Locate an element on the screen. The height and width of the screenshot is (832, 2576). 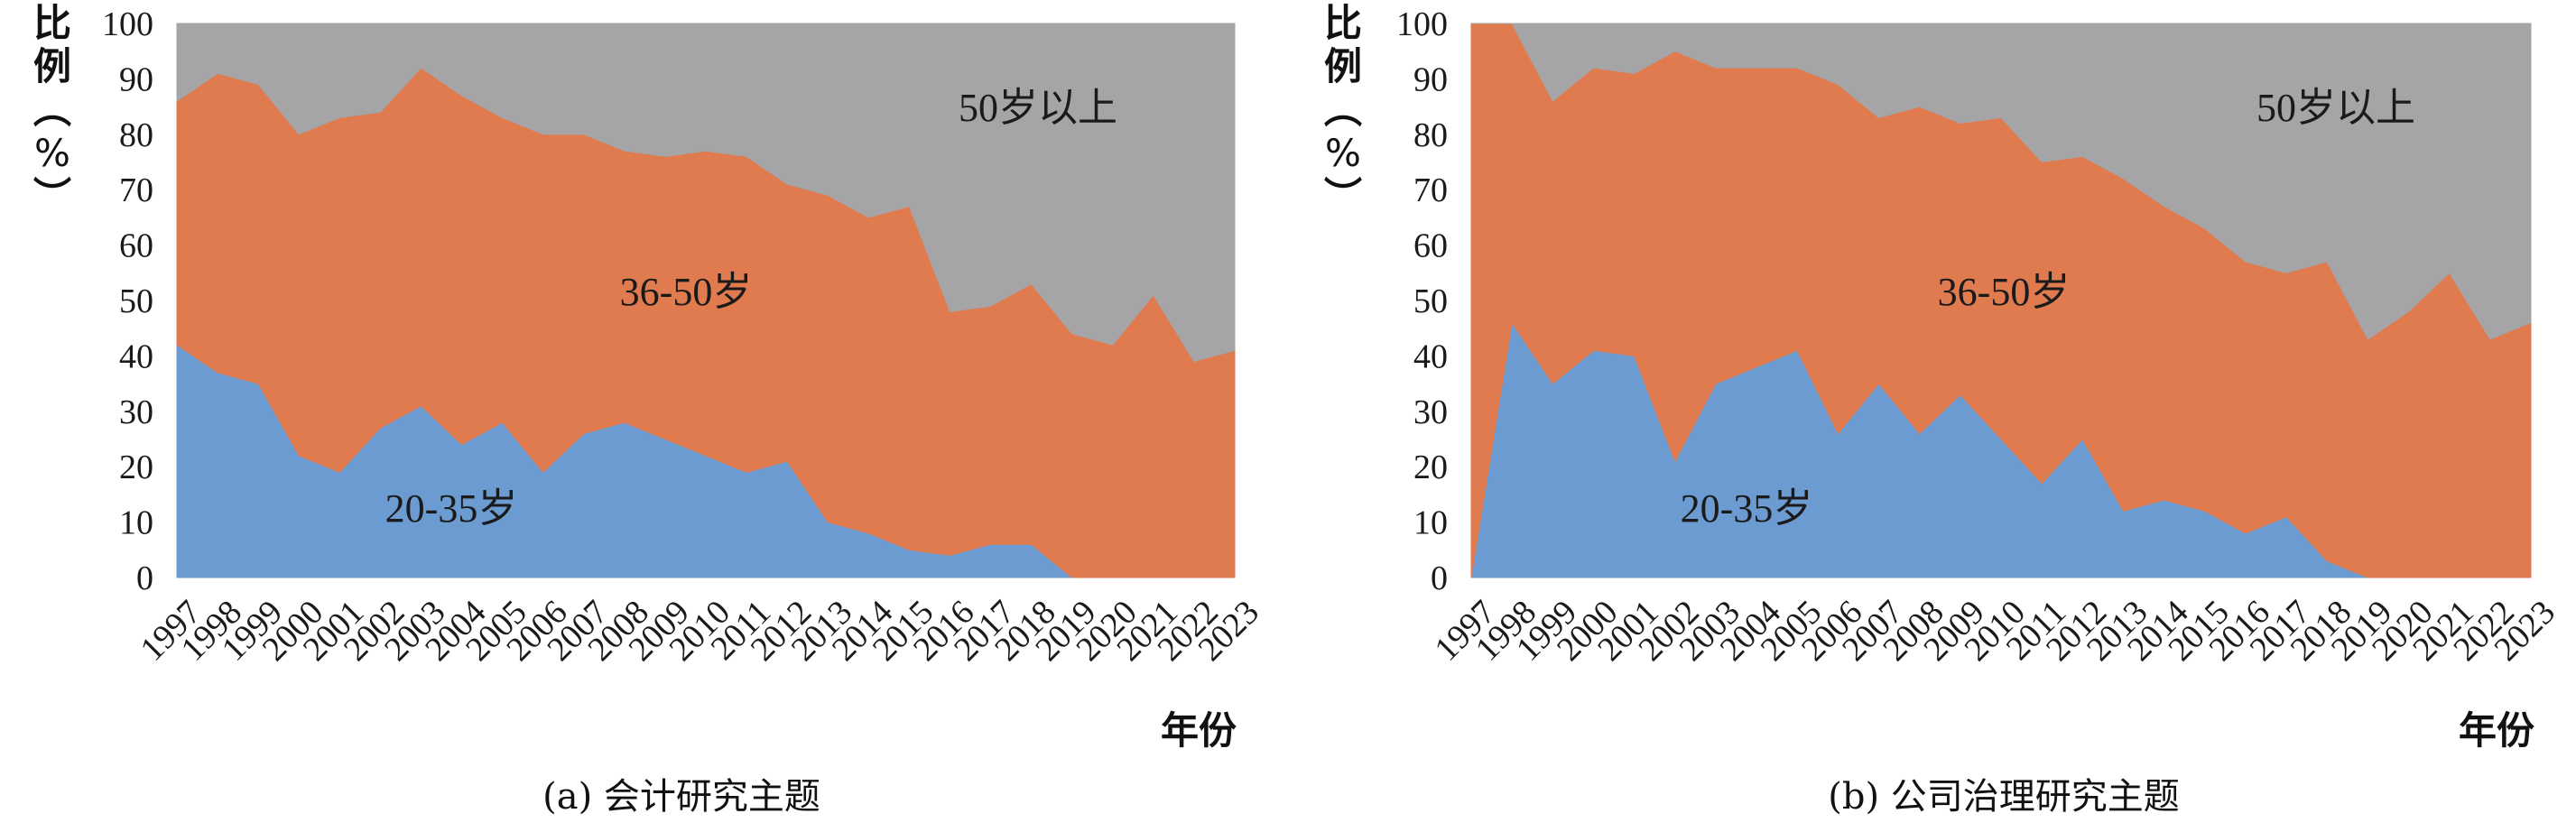
chart-caption: (a) 会计研究主题 is located at coordinates (681, 797).